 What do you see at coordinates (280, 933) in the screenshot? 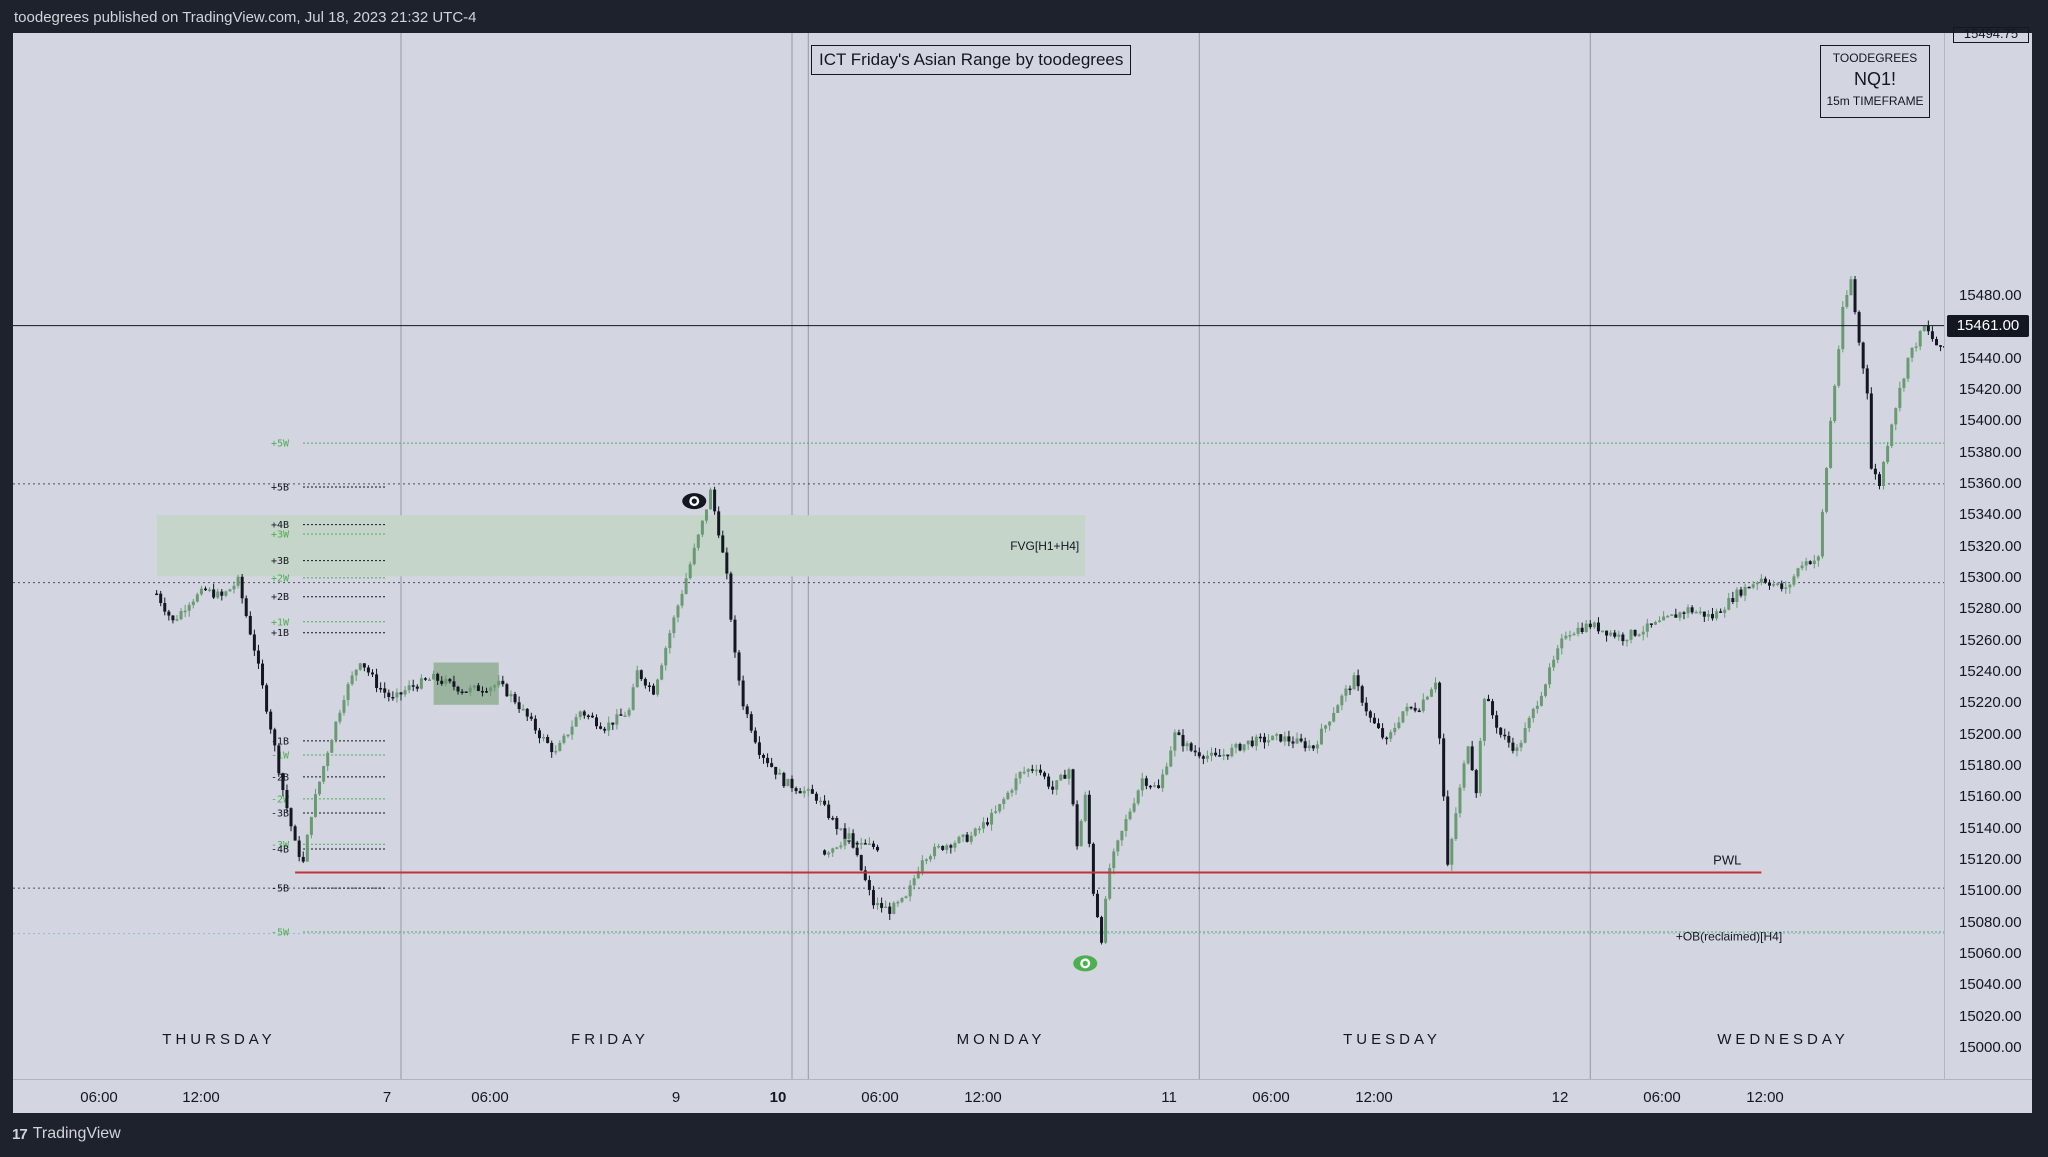
I see `level-label: -5W` at bounding box center [280, 933].